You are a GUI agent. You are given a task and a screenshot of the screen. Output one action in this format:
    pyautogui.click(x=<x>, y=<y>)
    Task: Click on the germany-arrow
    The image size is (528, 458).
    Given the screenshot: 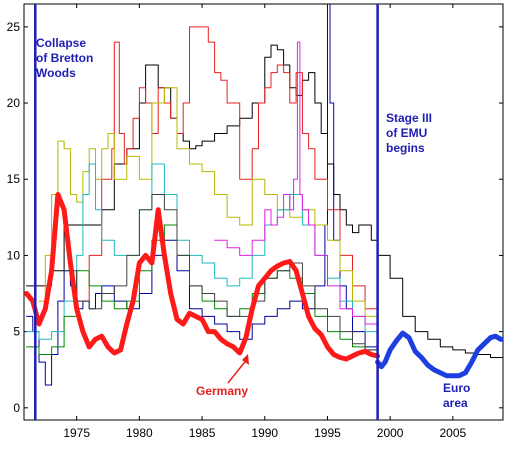 What is the action you would take?
    pyautogui.click(x=238, y=369)
    